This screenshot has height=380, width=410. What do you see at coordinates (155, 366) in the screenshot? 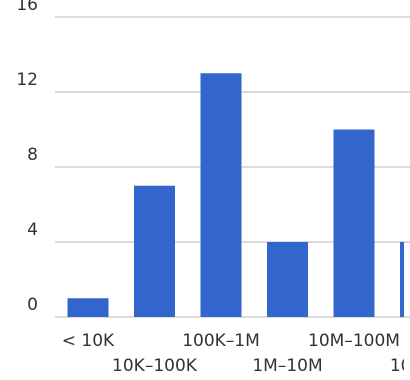
I see `x-tick-label-1: 10K–100K` at bounding box center [155, 366].